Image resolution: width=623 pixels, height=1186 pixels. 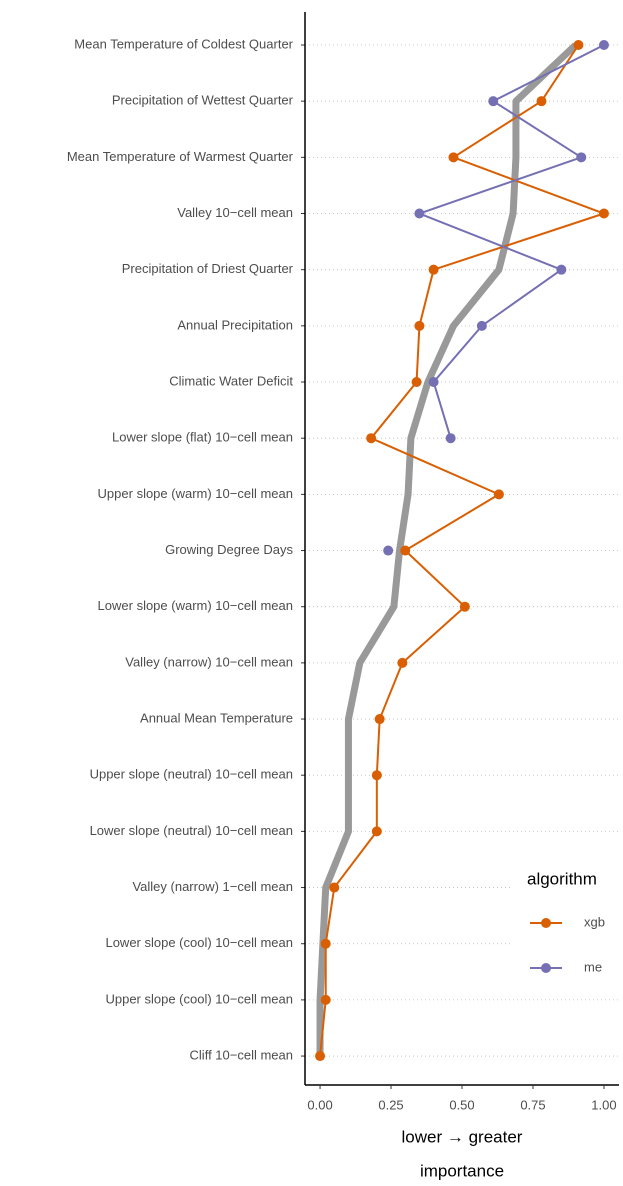 What do you see at coordinates (532, 1104) in the screenshot?
I see `x-tick-label: 0.75` at bounding box center [532, 1104].